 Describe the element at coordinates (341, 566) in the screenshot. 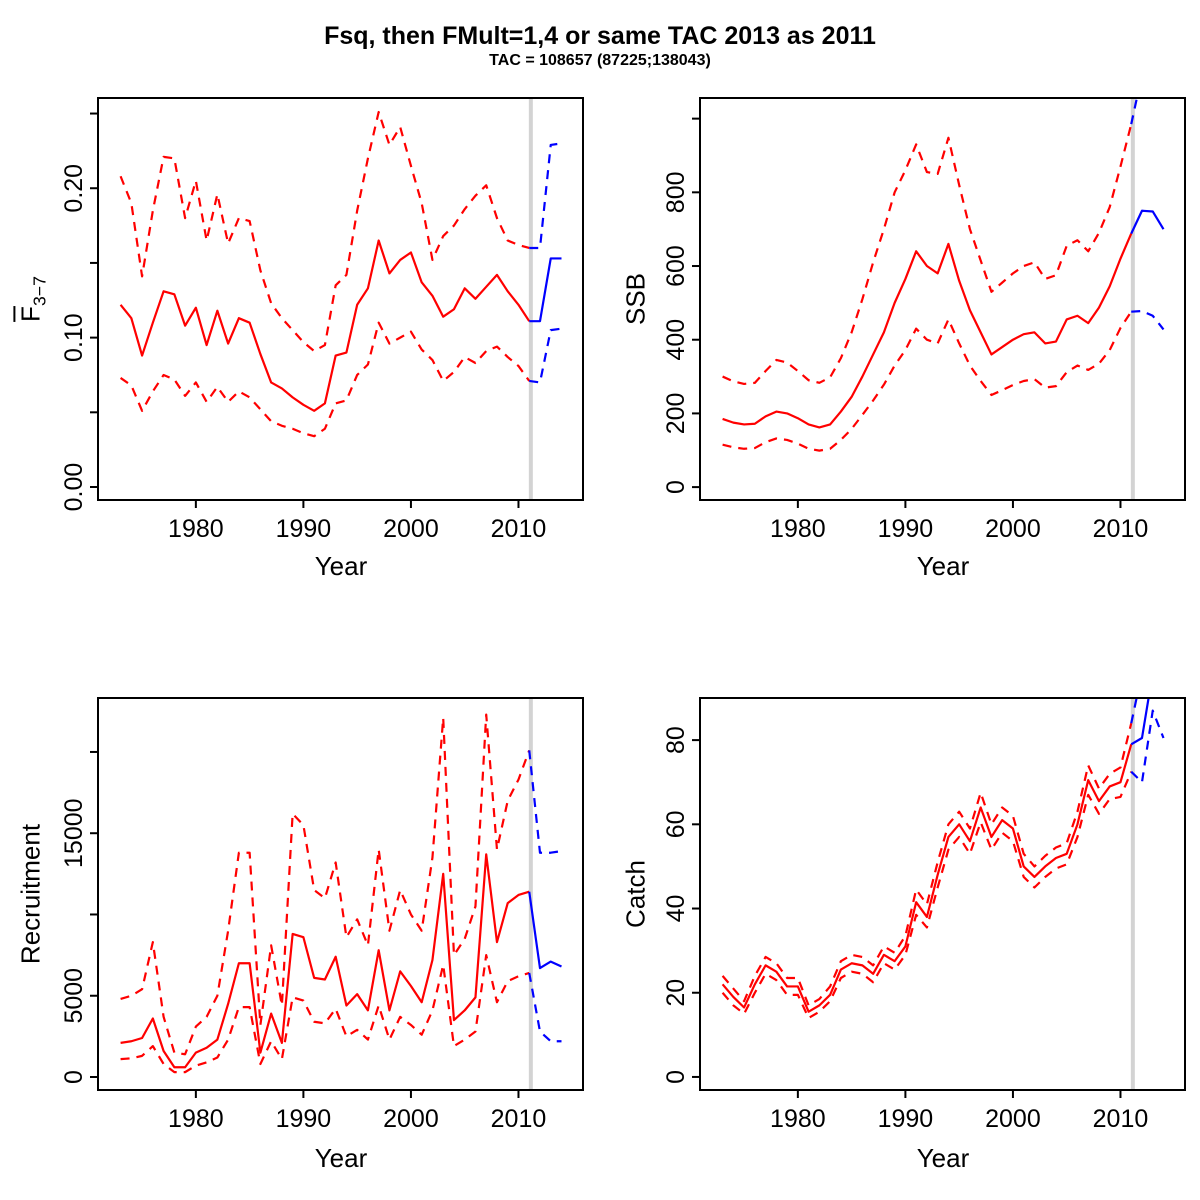

I see `fbar-x-axis-label: Year` at that location.